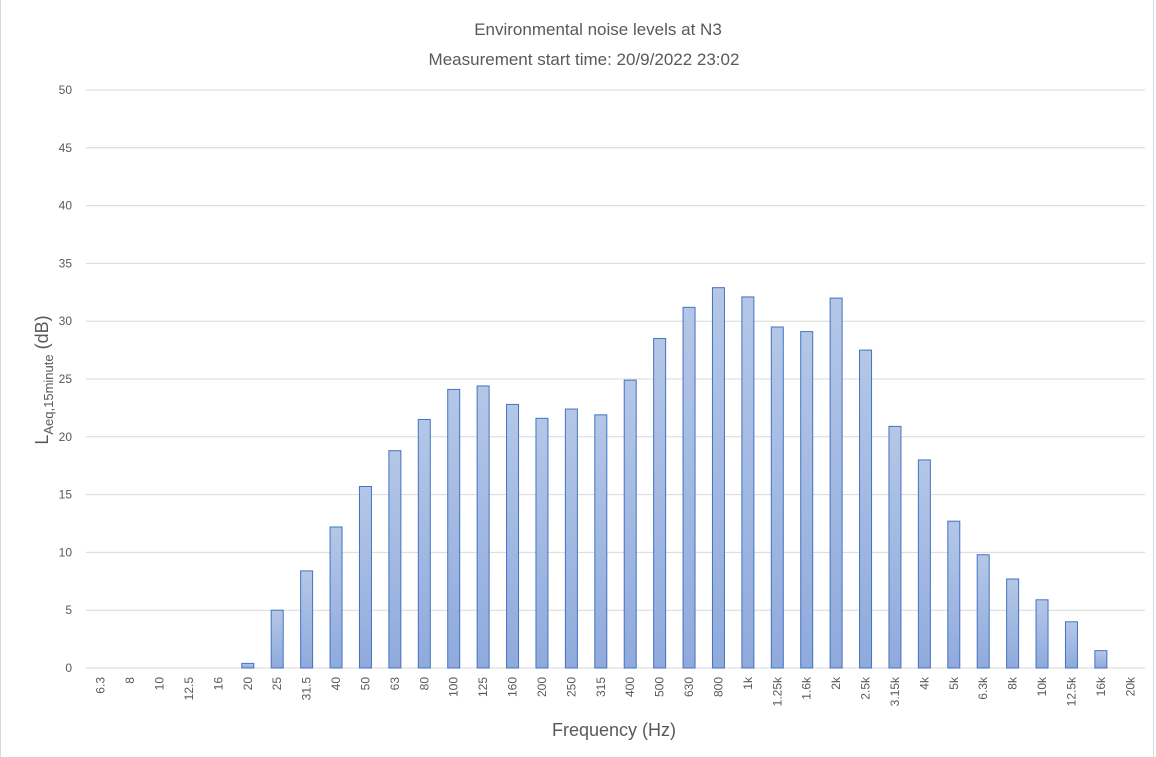 The image size is (1156, 757). Describe the element at coordinates (66, 206) in the screenshot. I see `y-tick-label: 40` at that location.